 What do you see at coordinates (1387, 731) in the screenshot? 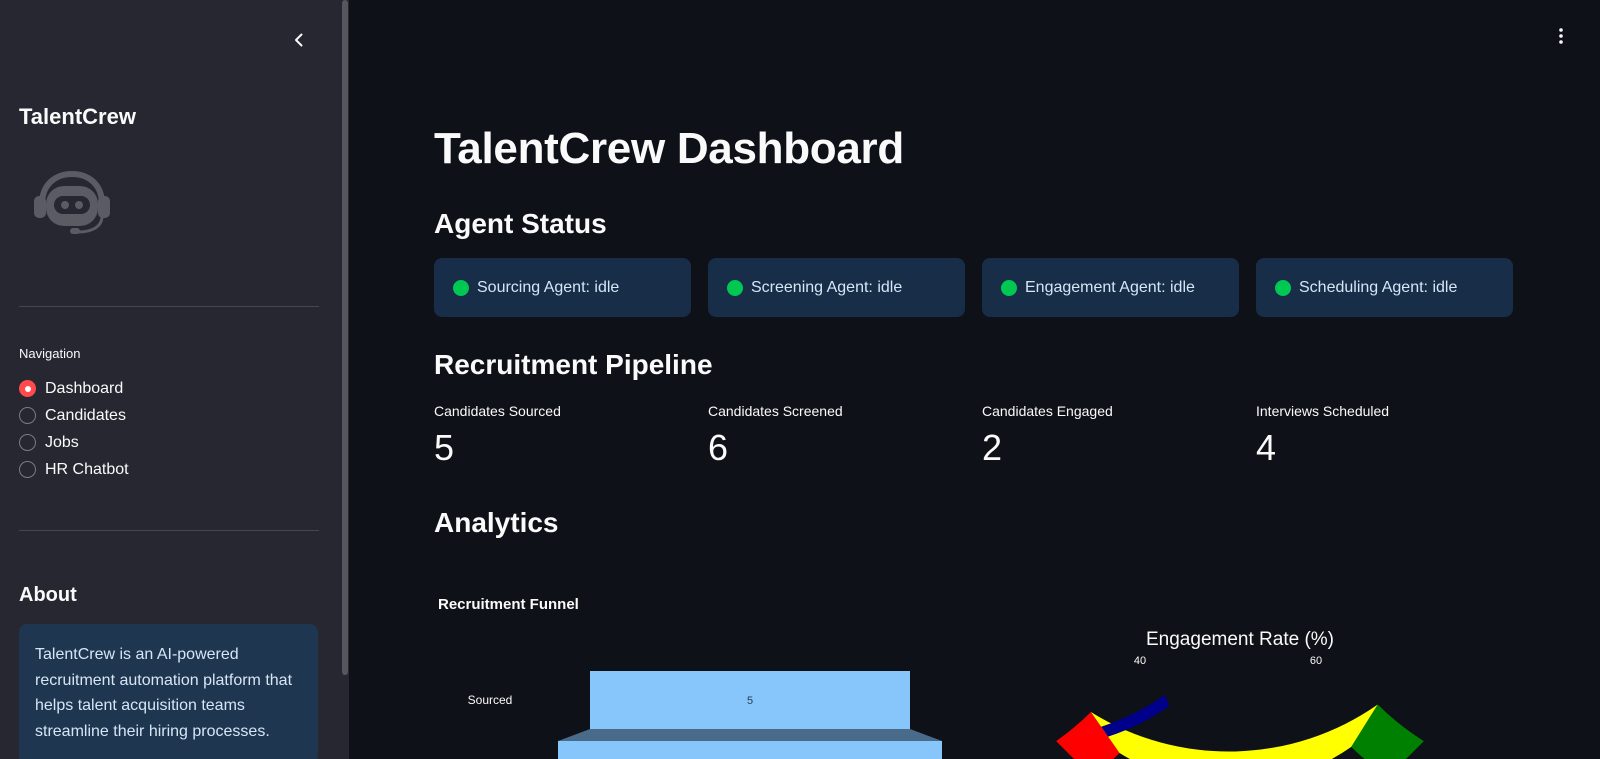
I see `gauge-band-high` at bounding box center [1387, 731].